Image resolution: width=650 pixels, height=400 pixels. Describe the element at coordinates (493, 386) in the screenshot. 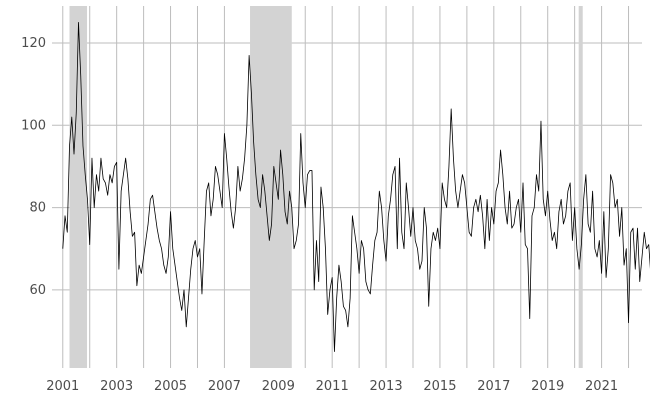

I see `x-tick-label: 2017` at that location.